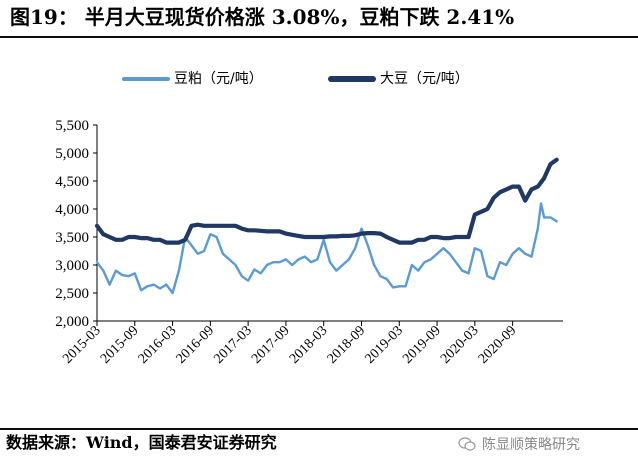 This screenshot has height=473, width=638. I want to click on x-tick-label: 2020-03, so click(460, 345).